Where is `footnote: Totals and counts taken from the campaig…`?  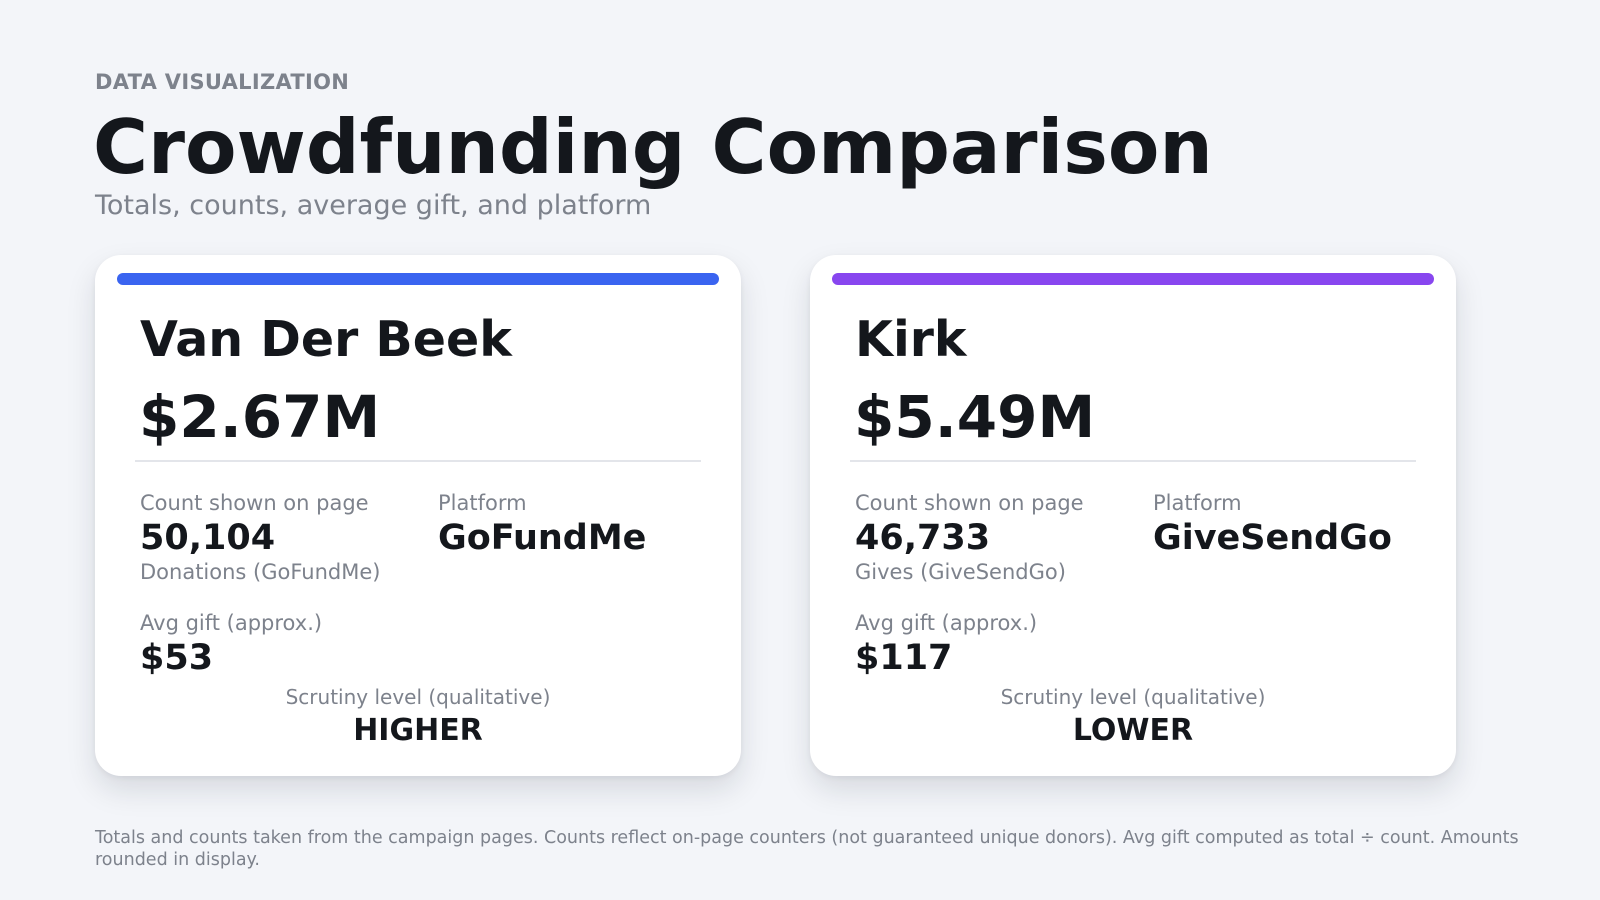 footnote: Totals and counts taken from the campaig… is located at coordinates (807, 849).